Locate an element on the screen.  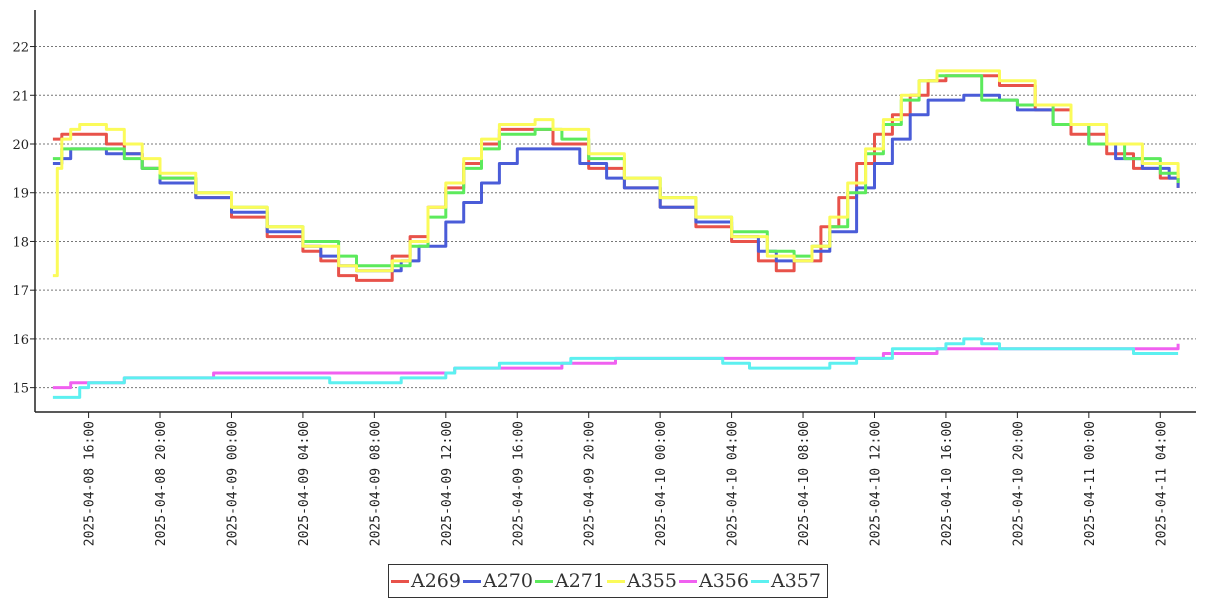
x-tick-label: 2025-04-10 08:00 is located at coordinates (804, 483).